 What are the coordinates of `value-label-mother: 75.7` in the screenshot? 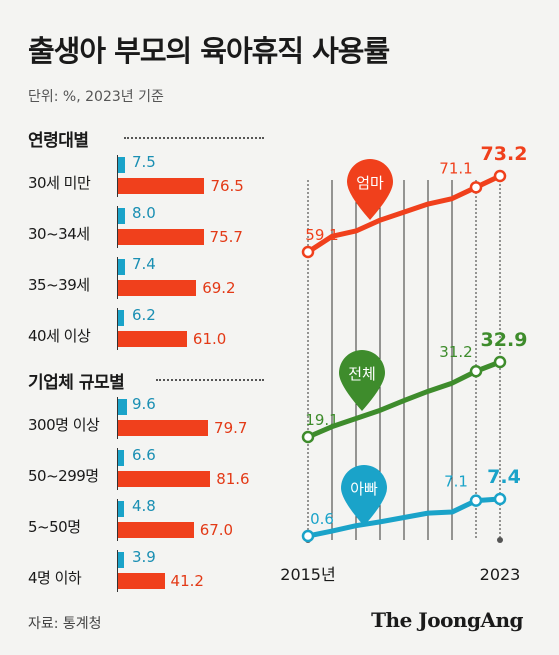 It's located at (226, 237).